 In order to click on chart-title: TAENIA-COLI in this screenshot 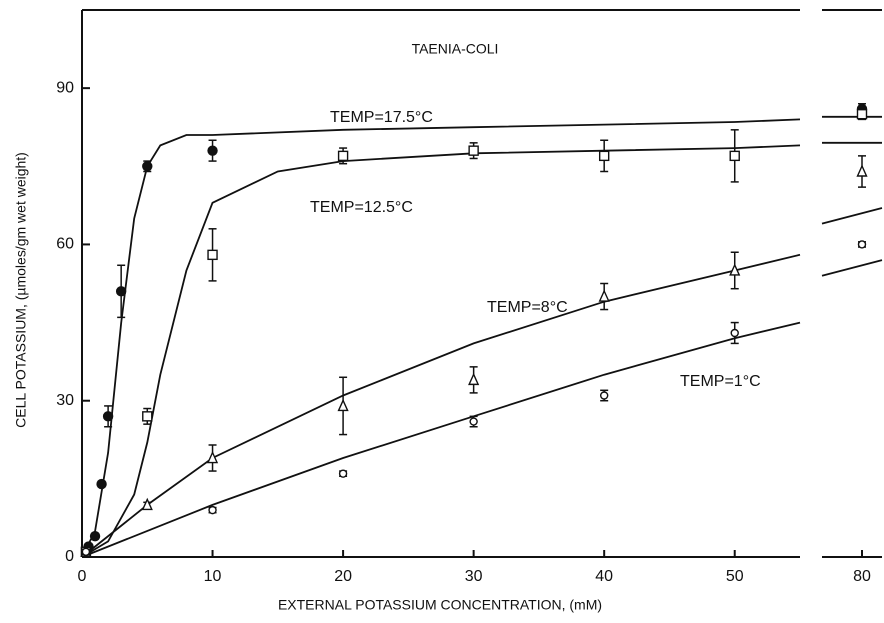, I will do `click(455, 49)`.